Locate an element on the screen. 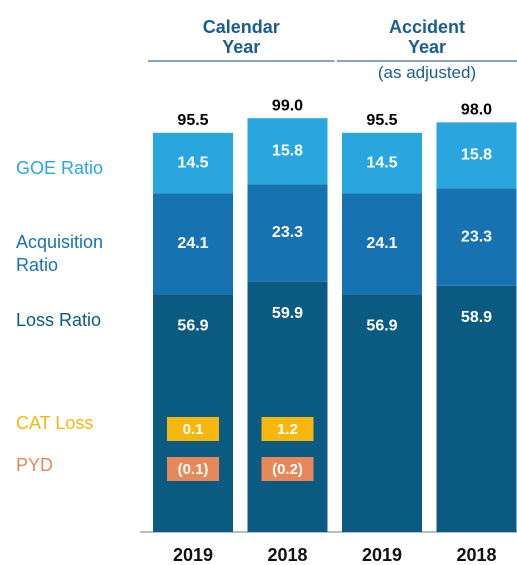 The width and height of the screenshot is (517, 565). series-label: Loss Ratio is located at coordinates (59, 320).